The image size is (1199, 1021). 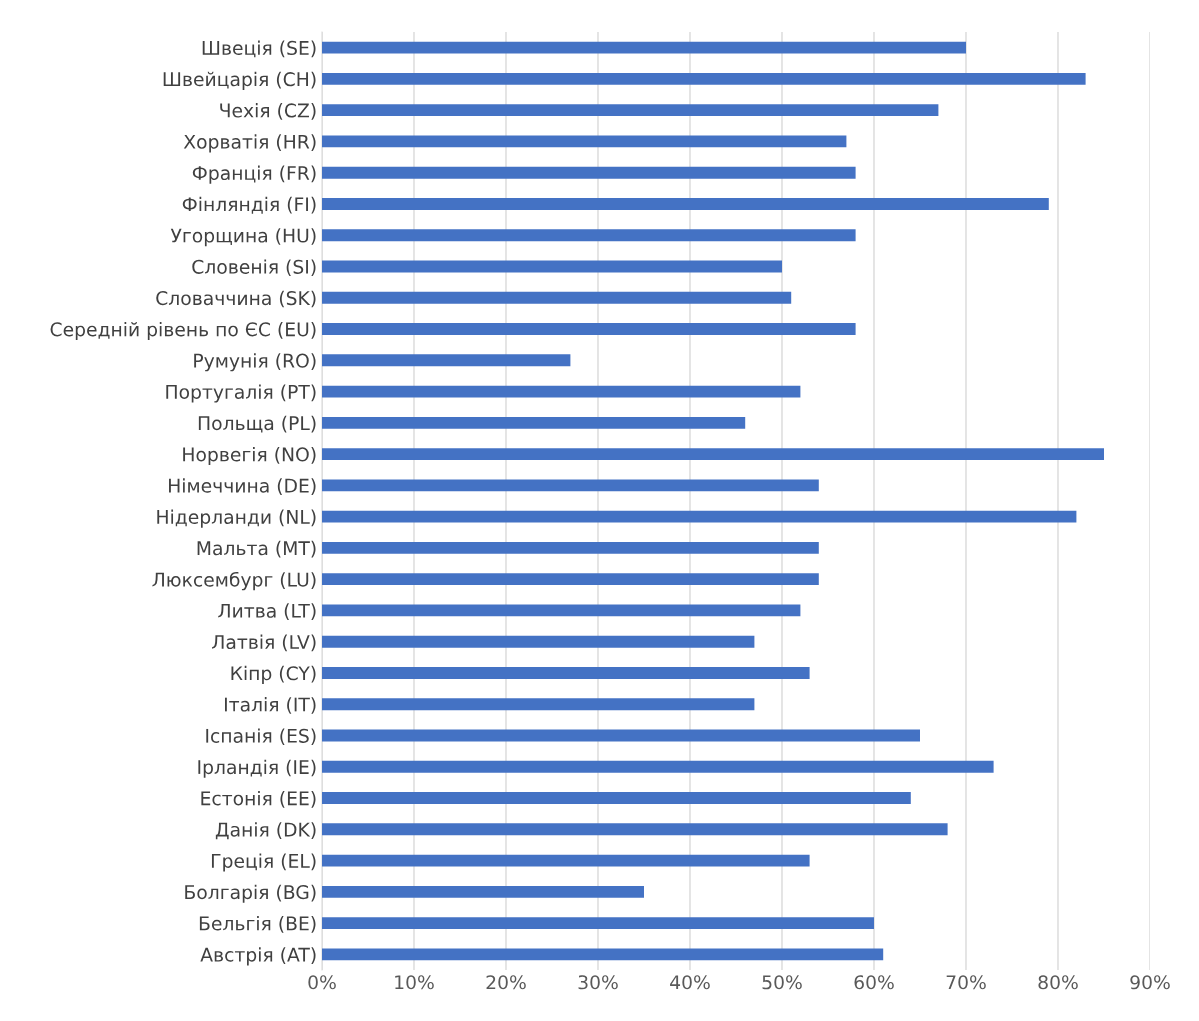 What do you see at coordinates (414, 982) in the screenshot?
I see `x-tick-label: 10%` at bounding box center [414, 982].